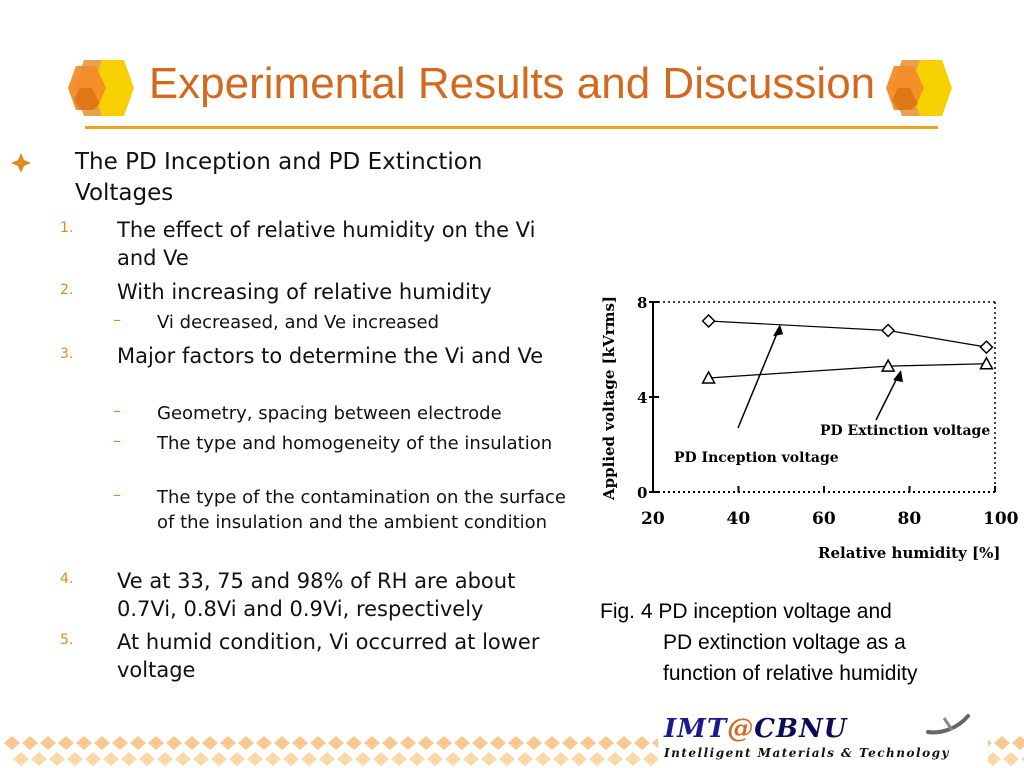 This screenshot has height=768, width=1024. Describe the element at coordinates (790, 673) in the screenshot. I see `caption-line: function of relative humidity` at that location.